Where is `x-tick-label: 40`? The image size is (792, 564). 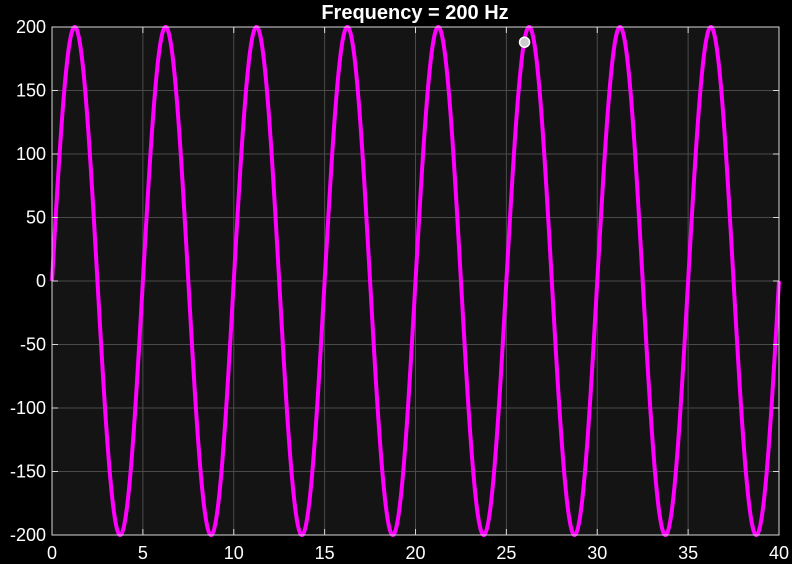
x-tick-label: 40 is located at coordinates (779, 553).